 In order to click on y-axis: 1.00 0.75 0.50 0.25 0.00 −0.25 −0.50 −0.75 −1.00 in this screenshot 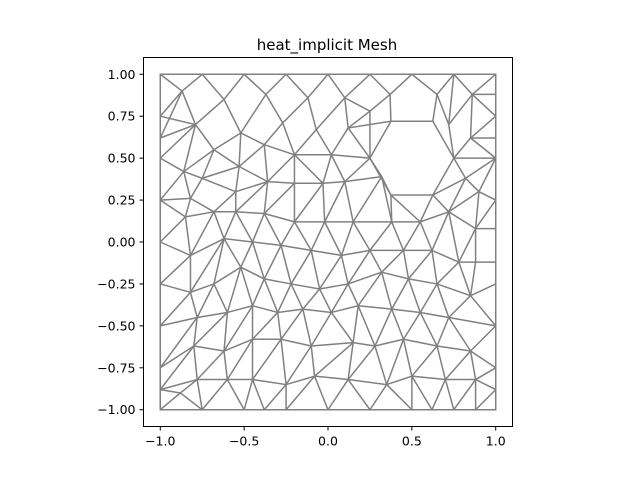, I will do `click(120, 242)`.